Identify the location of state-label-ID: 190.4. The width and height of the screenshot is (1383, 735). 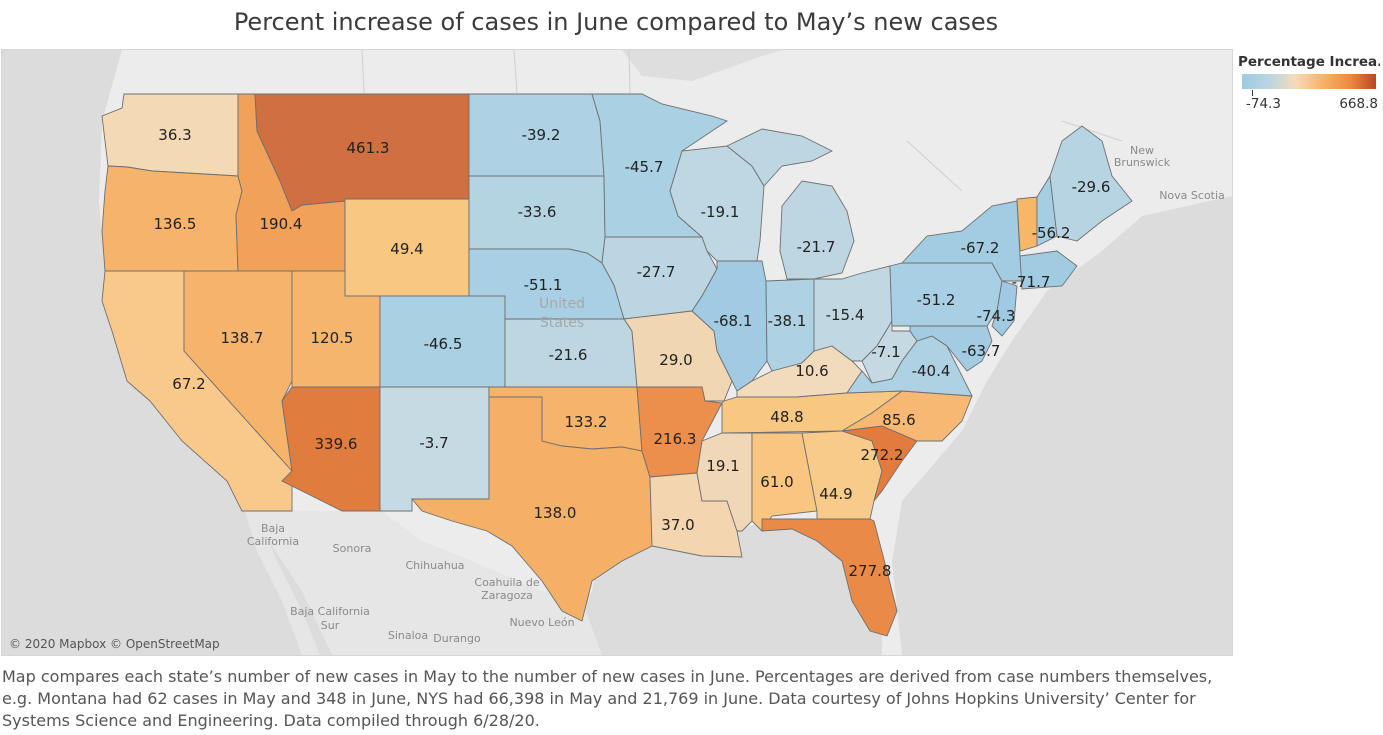
(281, 224).